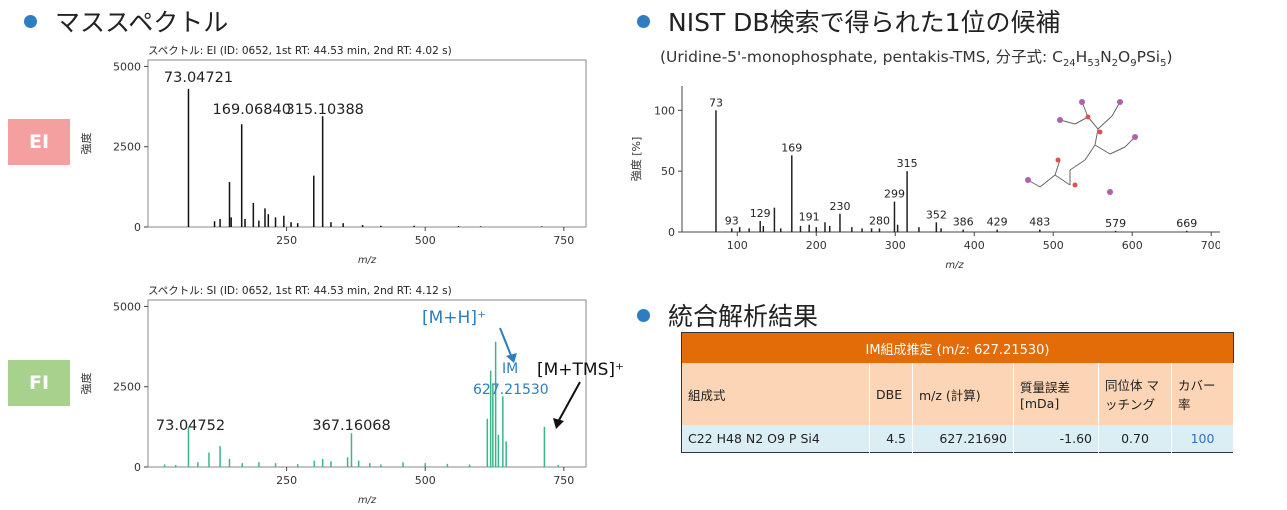 This screenshot has height=510, width=1287. I want to click on table-caption: IM組成推定 (m/z: 627.21530), so click(957, 347).